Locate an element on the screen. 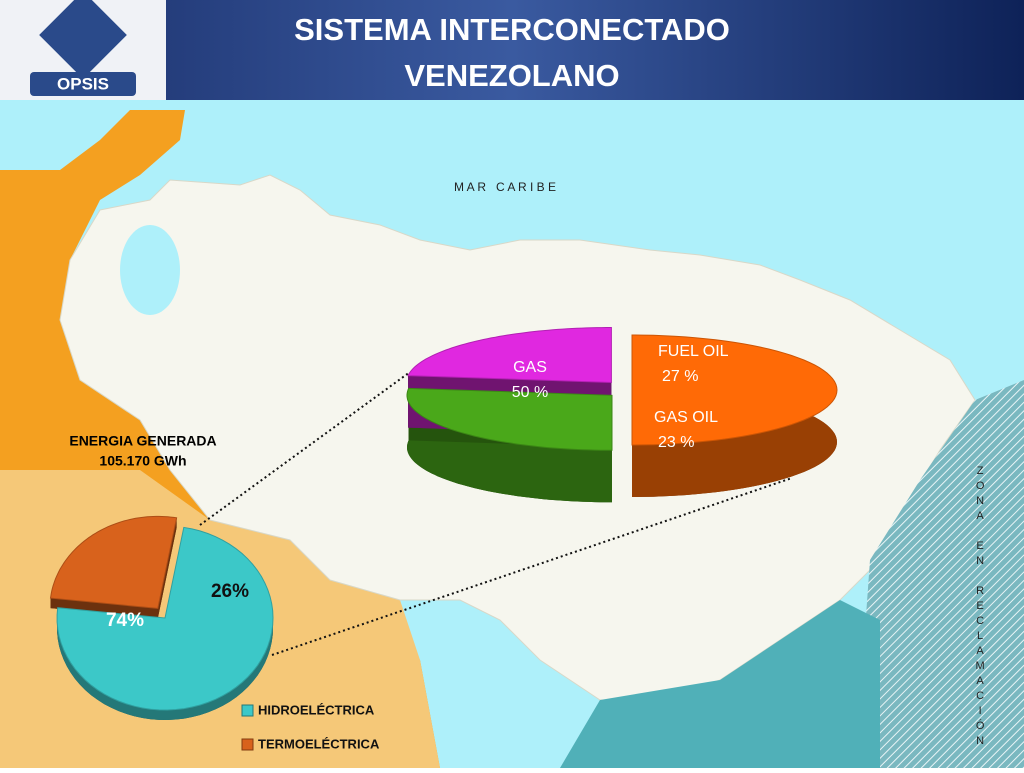  value-label: 27 % is located at coordinates (680, 376).